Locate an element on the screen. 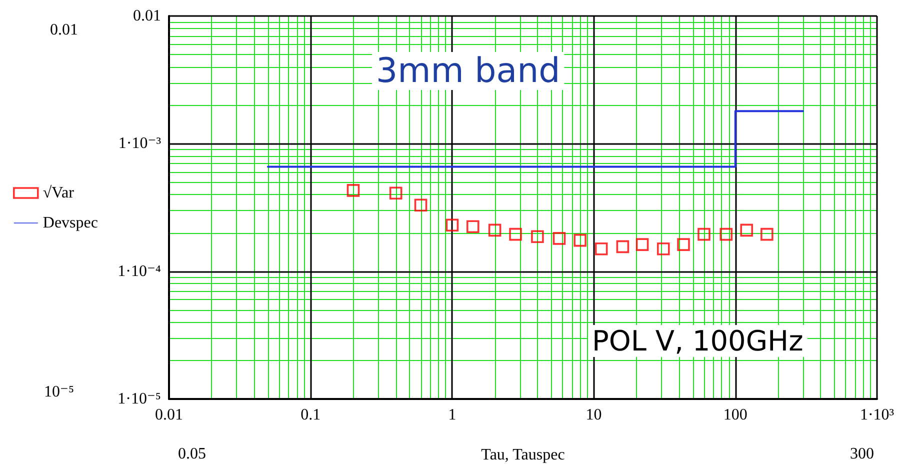  y-tick-label: 1·10⁻³ is located at coordinates (140, 143).